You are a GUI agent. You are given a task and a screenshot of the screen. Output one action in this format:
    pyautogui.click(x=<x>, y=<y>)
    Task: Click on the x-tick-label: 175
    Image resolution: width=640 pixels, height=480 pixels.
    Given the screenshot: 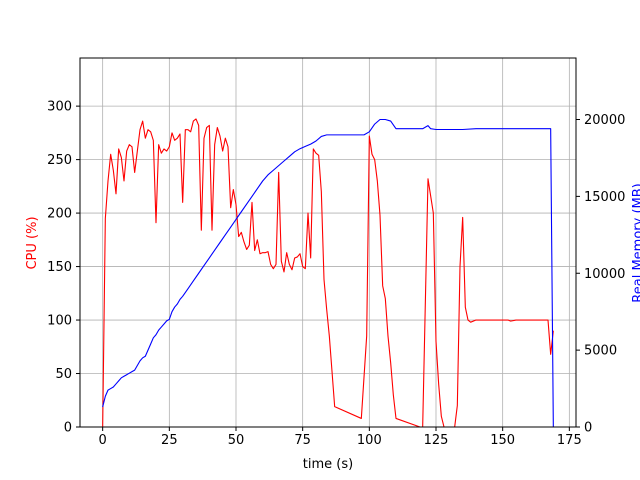 What is the action you would take?
    pyautogui.click(x=569, y=440)
    